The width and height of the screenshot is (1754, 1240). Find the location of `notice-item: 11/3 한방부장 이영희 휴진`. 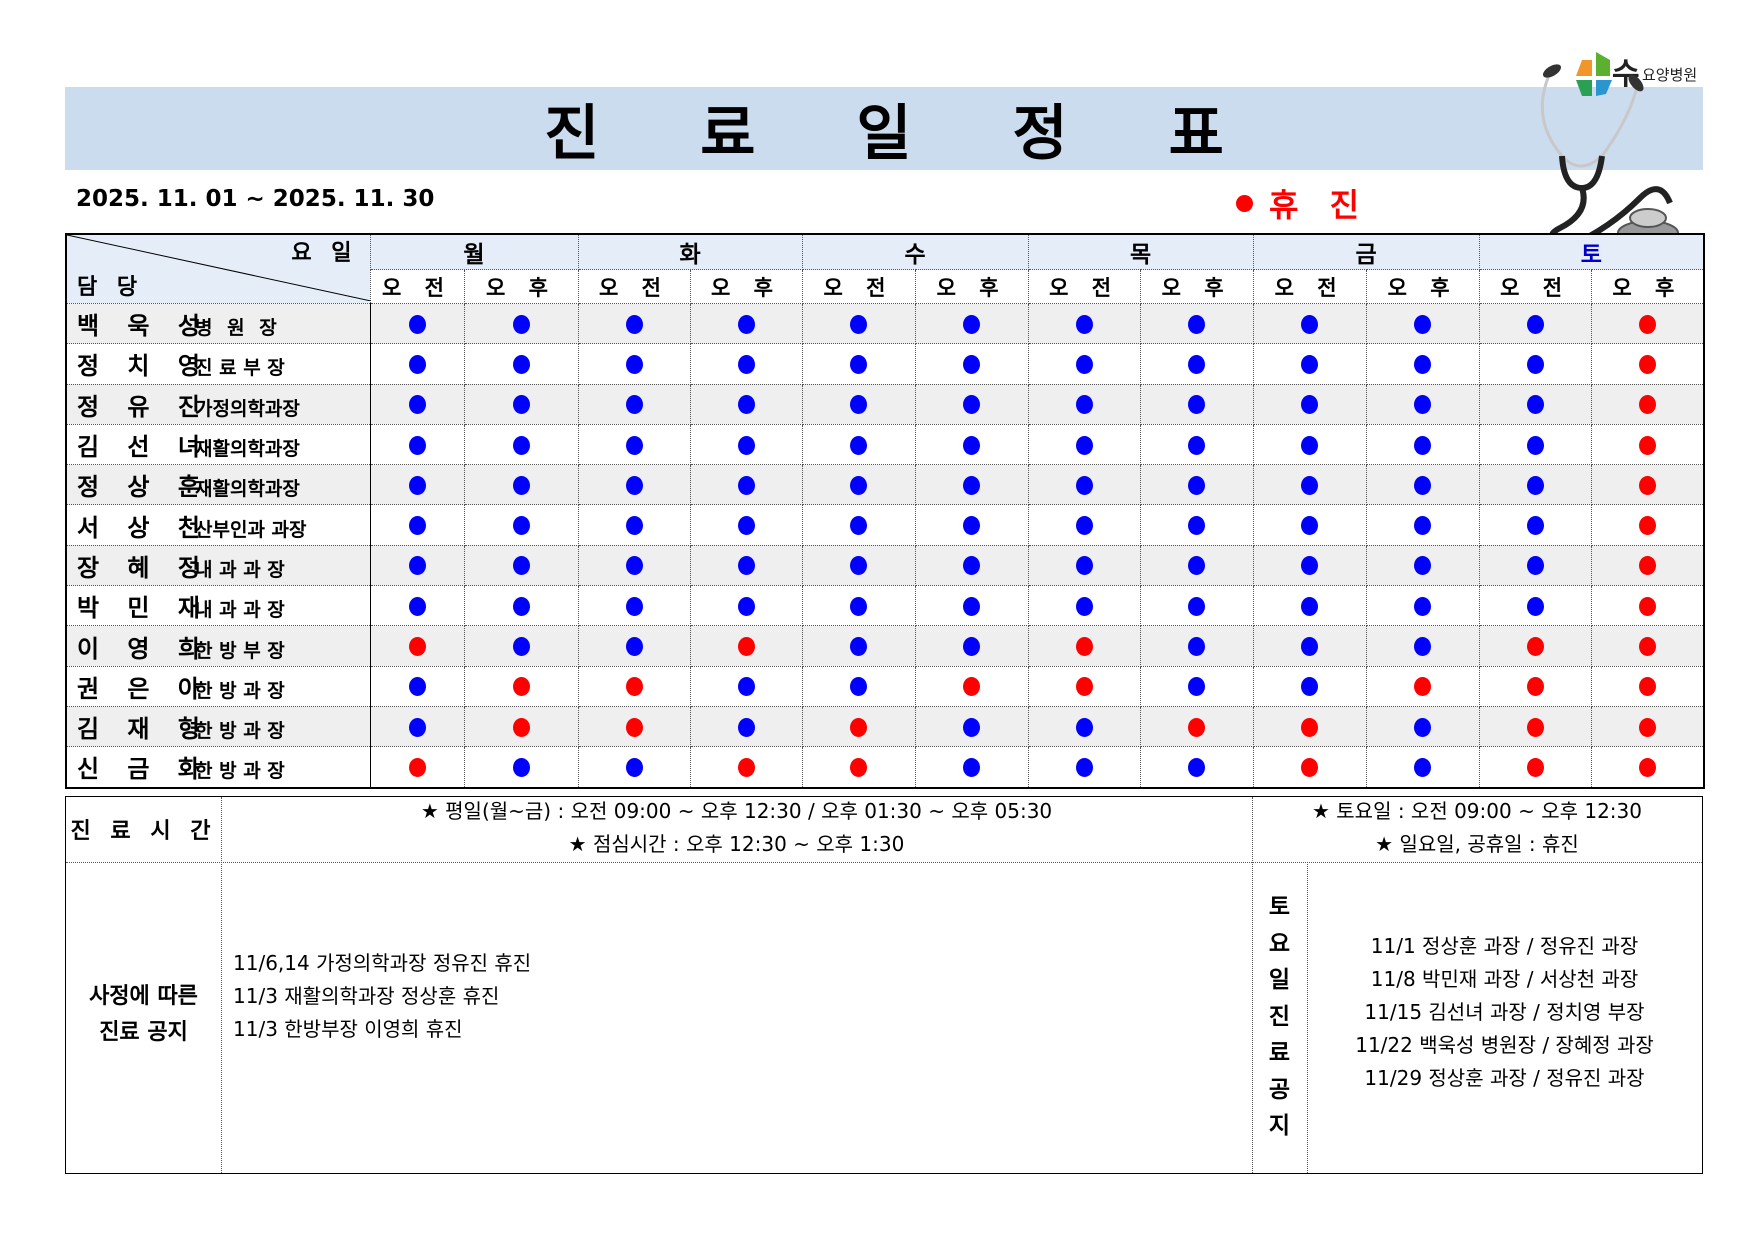

notice-item: 11/3 한방부장 이영희 휴진 is located at coordinates (348, 1029).